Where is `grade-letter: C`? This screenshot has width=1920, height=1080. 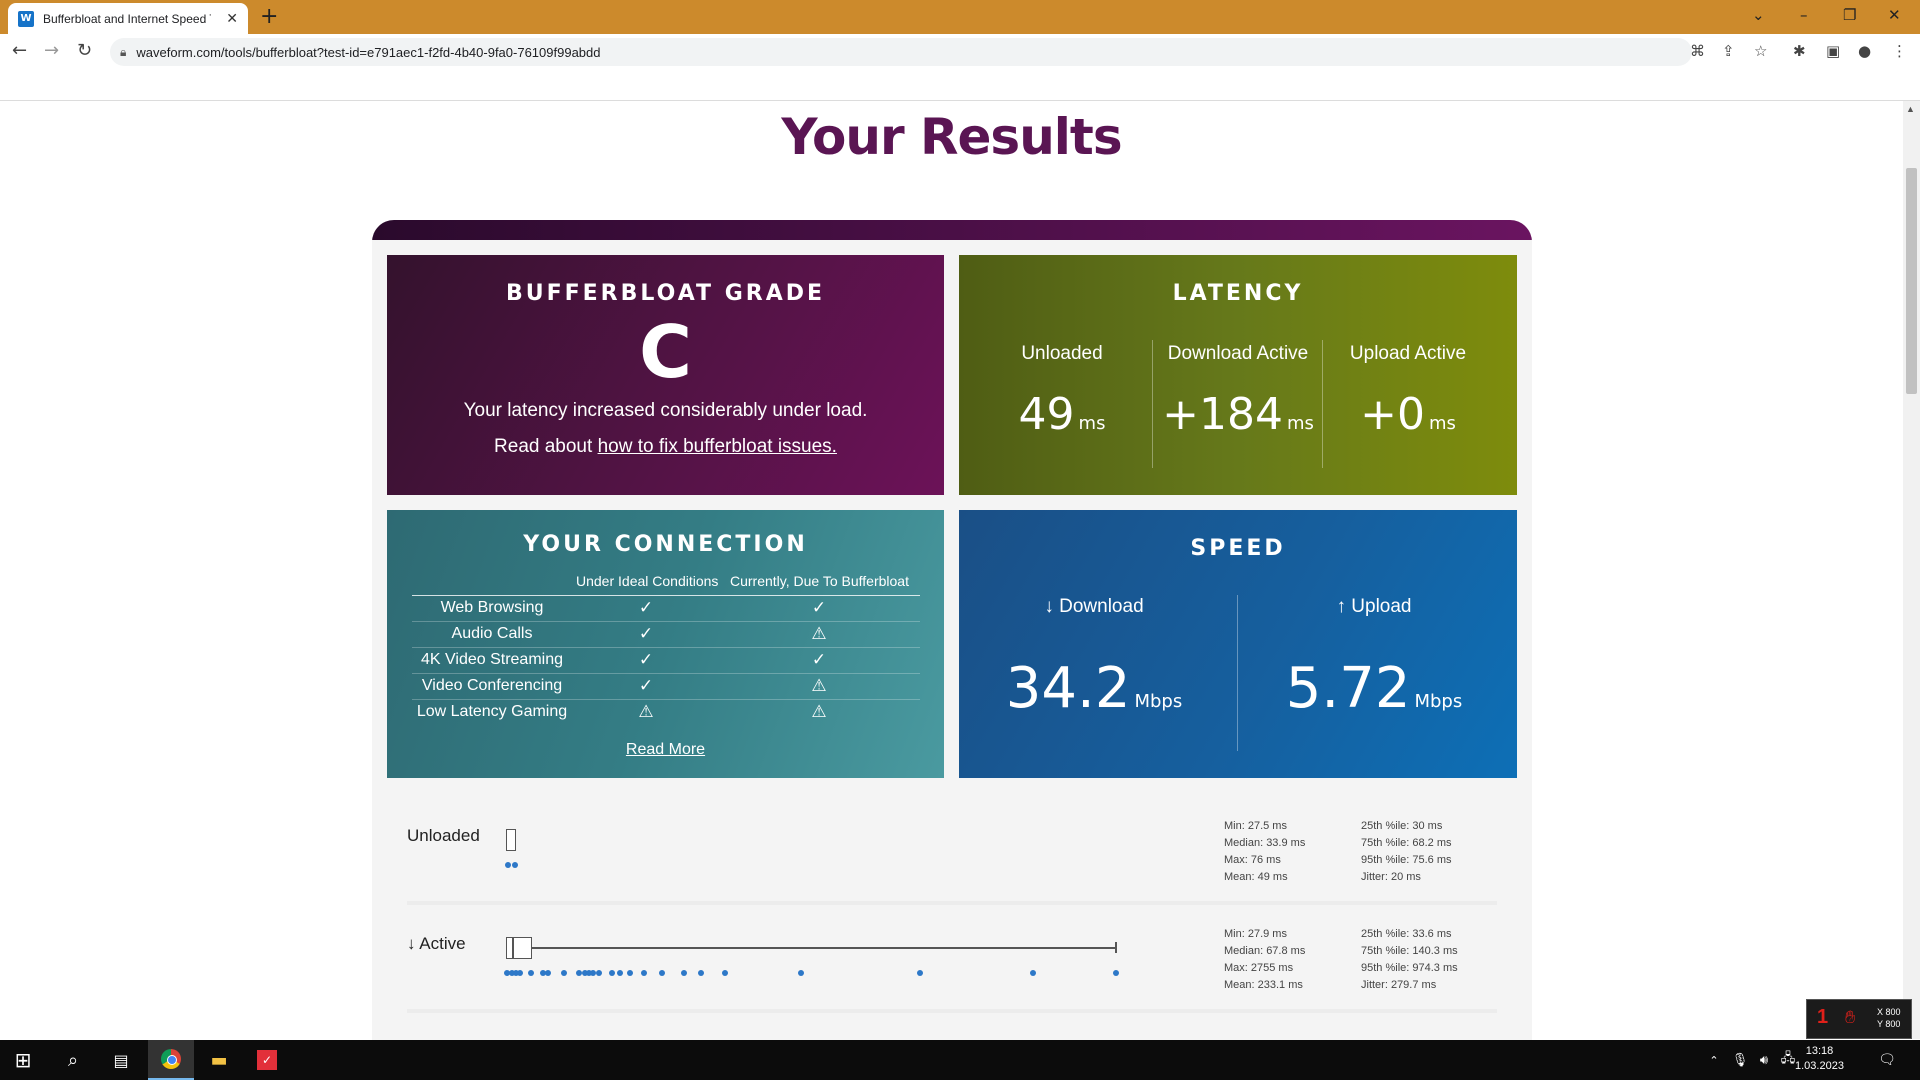 grade-letter: C is located at coordinates (665, 352).